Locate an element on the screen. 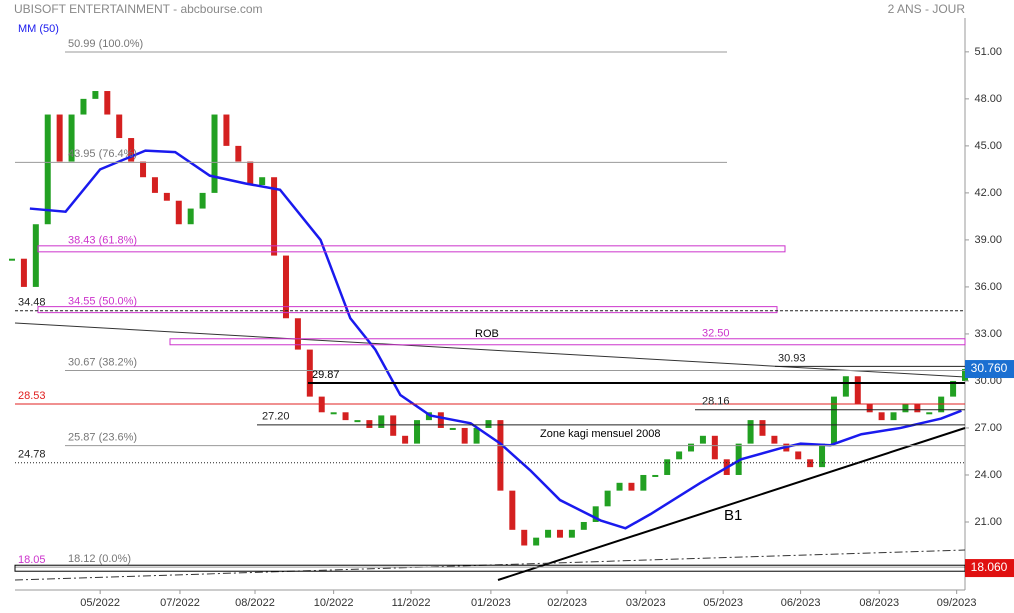 Image resolution: width=1014 pixels, height=613 pixels. trend-line is located at coordinates (490, 350).